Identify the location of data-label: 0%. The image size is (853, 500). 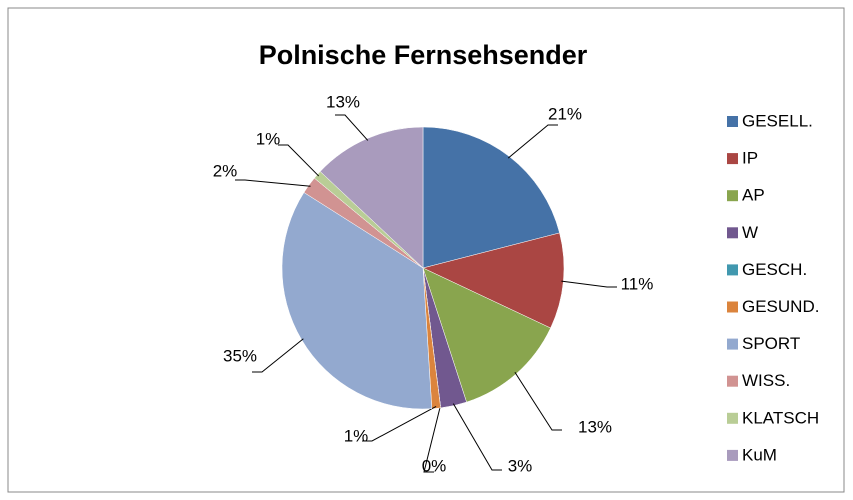
(434, 465).